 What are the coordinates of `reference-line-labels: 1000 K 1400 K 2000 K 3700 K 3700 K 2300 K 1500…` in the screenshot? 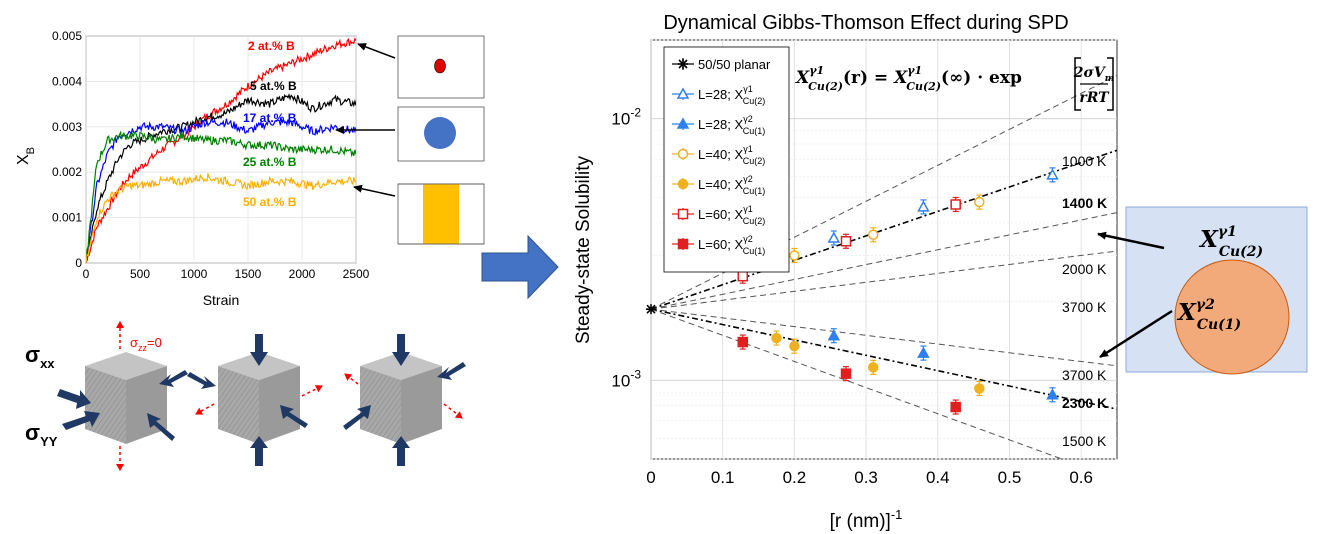 It's located at (1084, 301).